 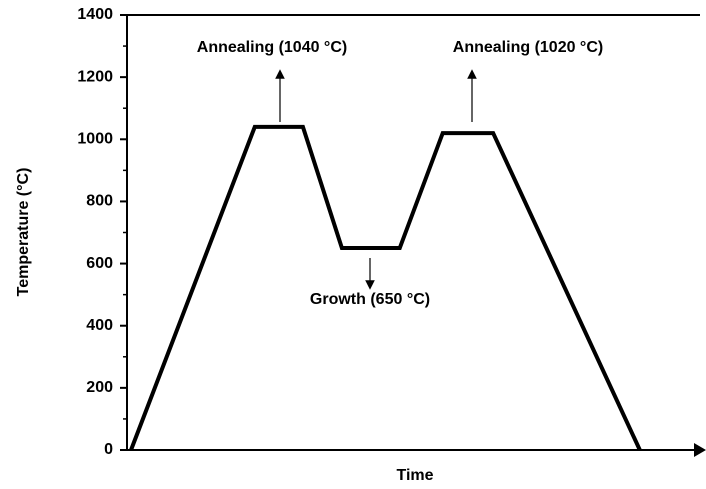 What do you see at coordinates (99, 325) in the screenshot?
I see `y-tick-label: 400` at bounding box center [99, 325].